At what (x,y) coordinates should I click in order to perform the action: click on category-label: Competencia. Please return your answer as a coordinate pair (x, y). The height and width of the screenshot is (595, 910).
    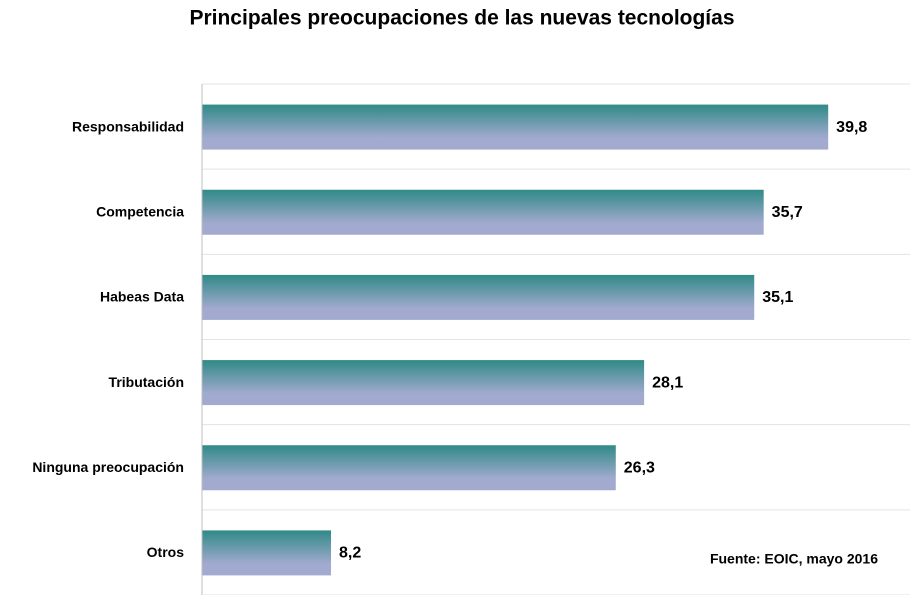
    Looking at the image, I should click on (140, 211).